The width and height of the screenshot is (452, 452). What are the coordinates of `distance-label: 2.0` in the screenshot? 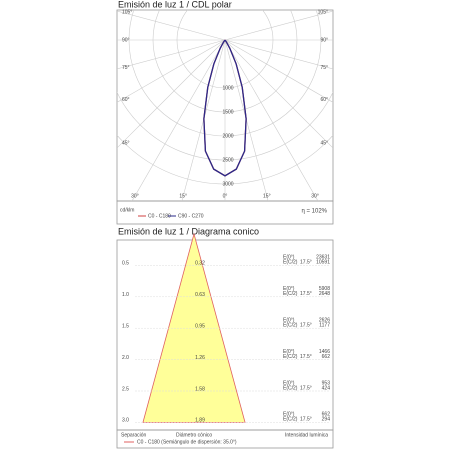 It's located at (125, 358).